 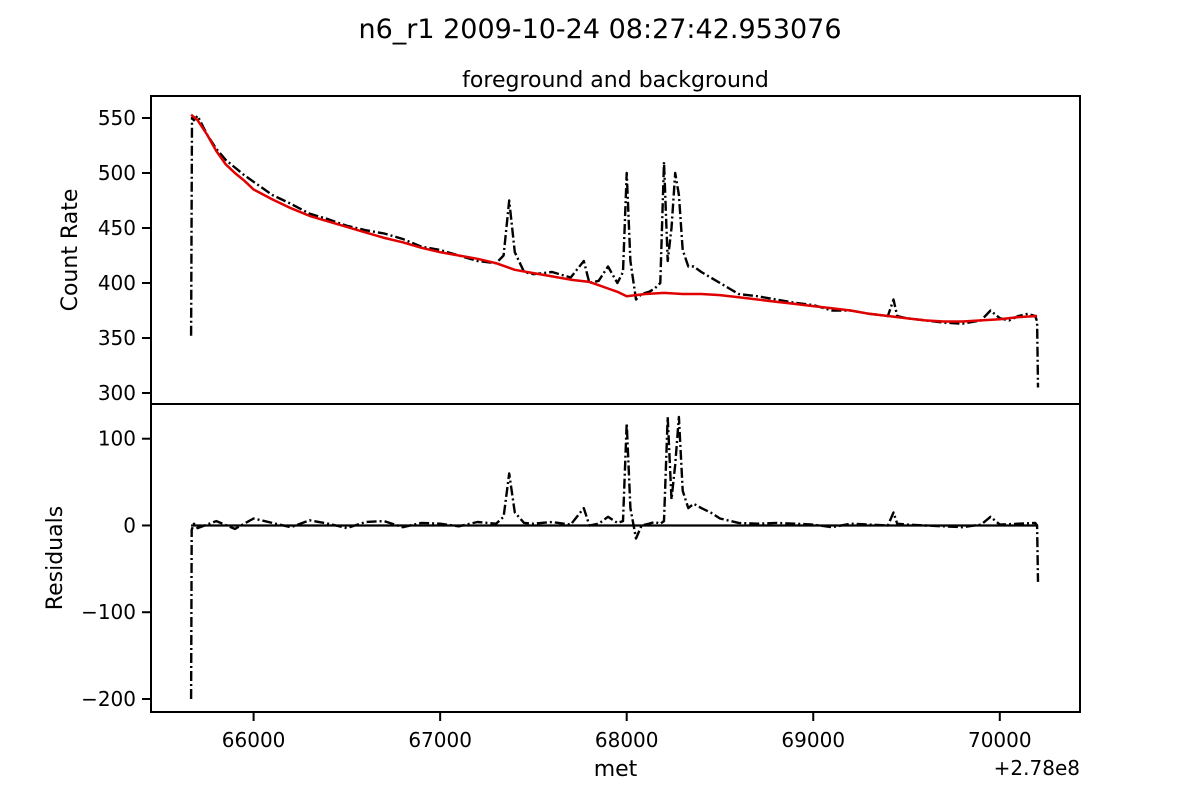 I want to click on y-tick-label: 350, so click(x=117, y=338).